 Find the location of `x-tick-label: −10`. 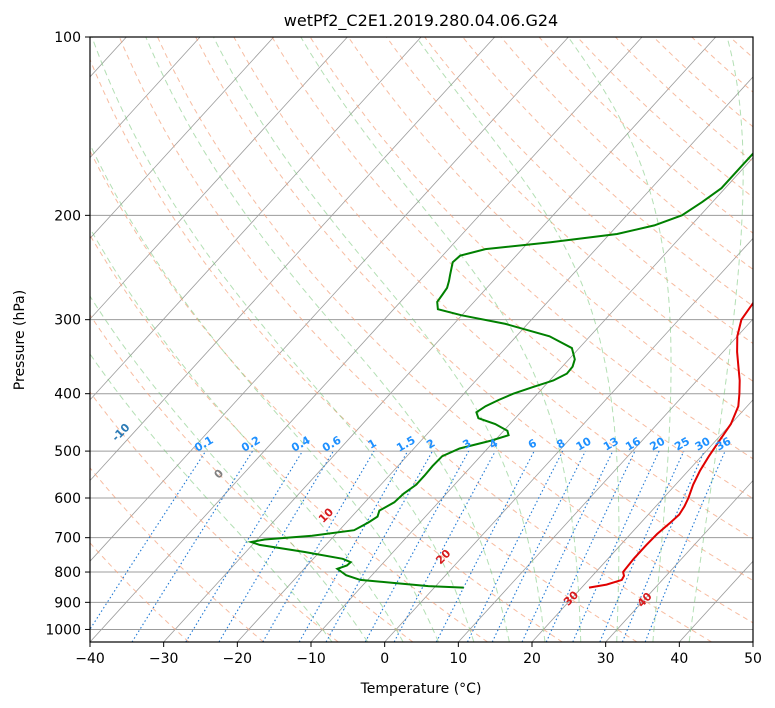

x-tick-label: −10 is located at coordinates (311, 659).